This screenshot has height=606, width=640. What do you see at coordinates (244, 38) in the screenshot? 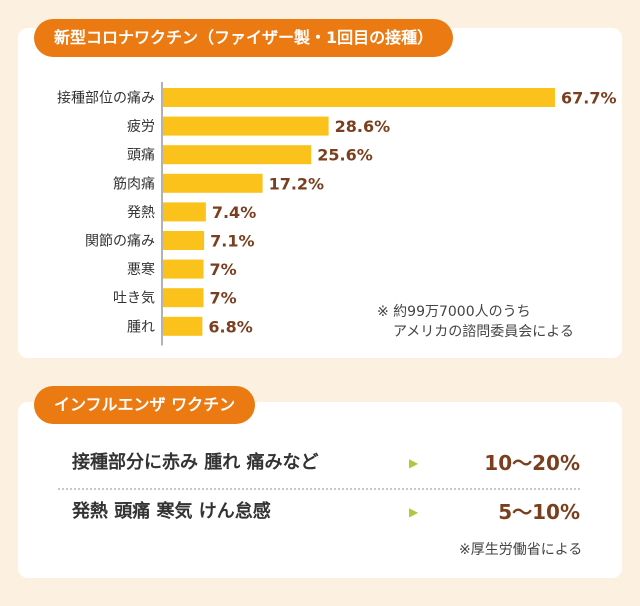
I see `covid-vaccine-title: 新型コロナワクチン（ファイザー製・1回目の接種）` at bounding box center [244, 38].